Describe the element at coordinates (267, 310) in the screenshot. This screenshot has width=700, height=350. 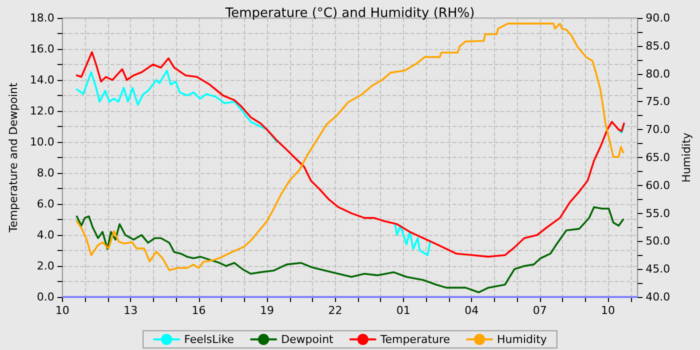
I see `x-tick-label: 19` at that location.